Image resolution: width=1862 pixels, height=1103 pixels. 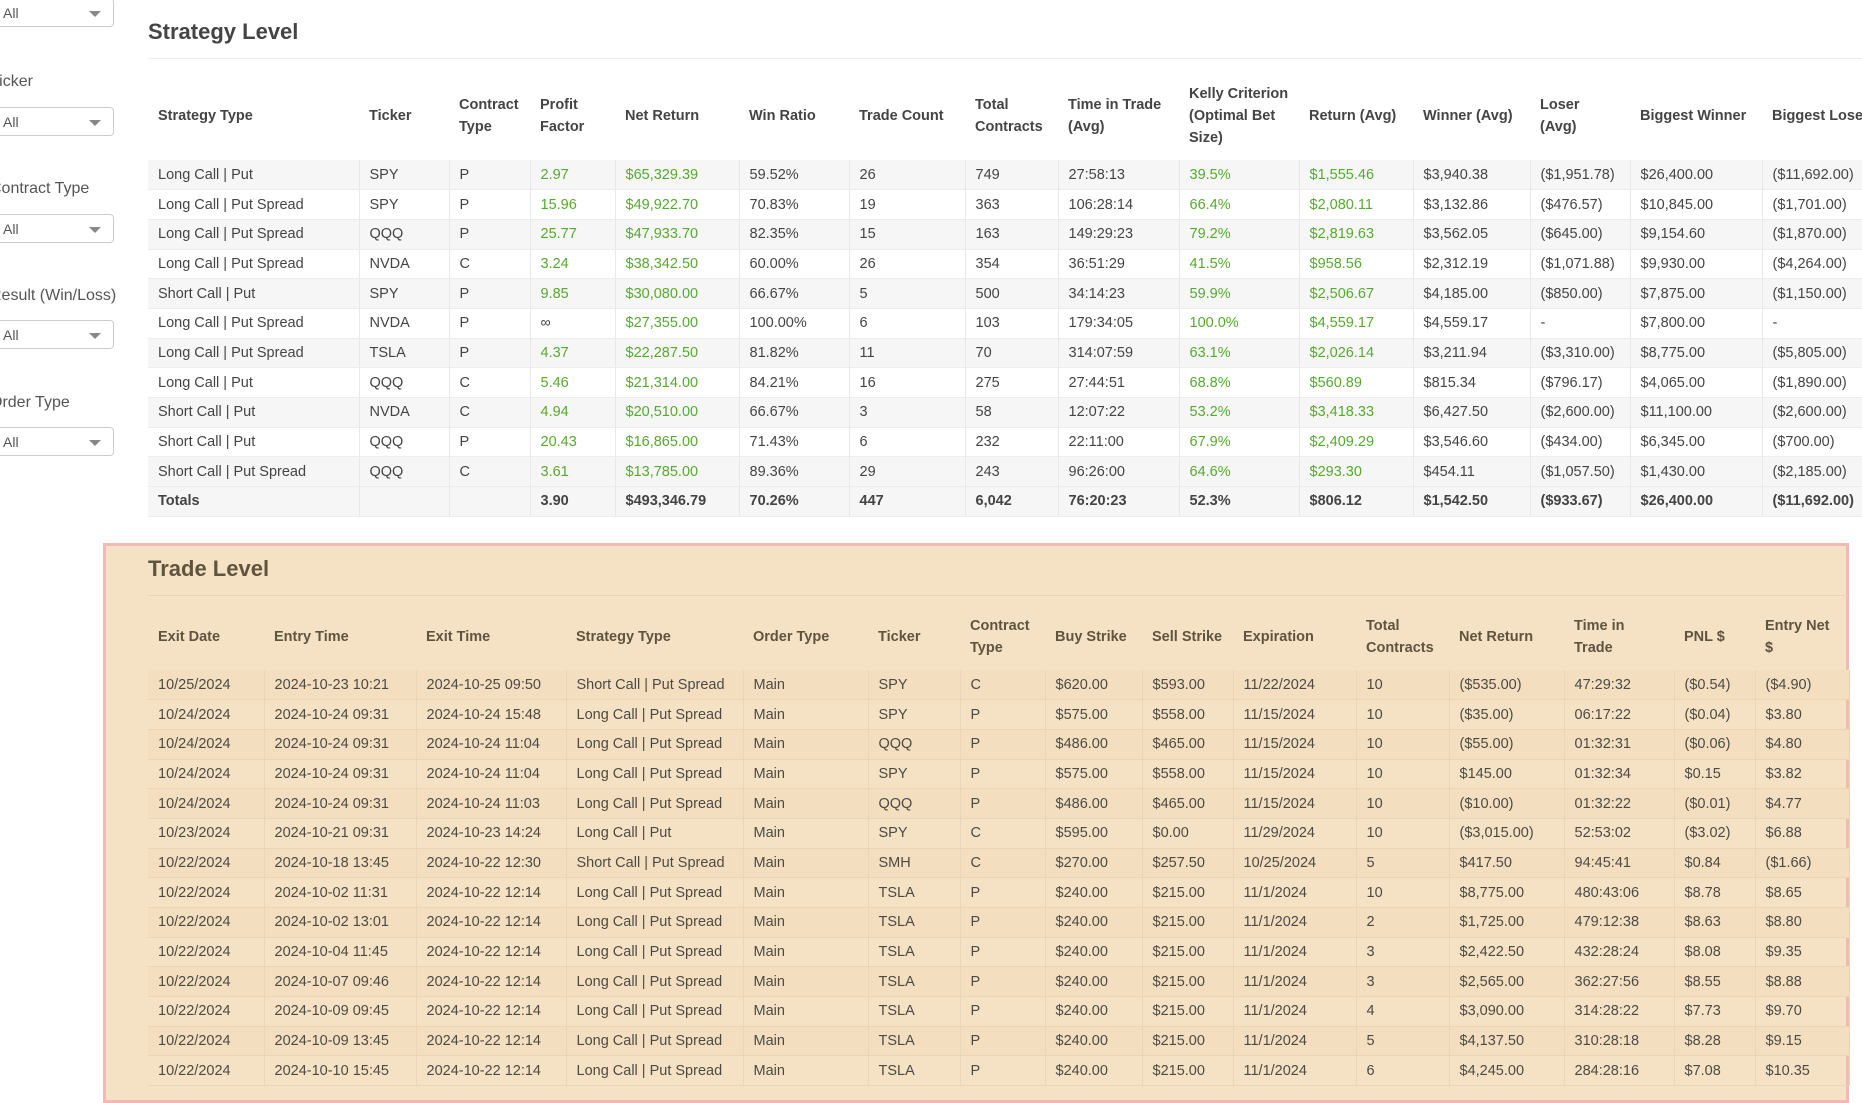 I want to click on contract-type-filter-dropdown: All, so click(x=57, y=228).